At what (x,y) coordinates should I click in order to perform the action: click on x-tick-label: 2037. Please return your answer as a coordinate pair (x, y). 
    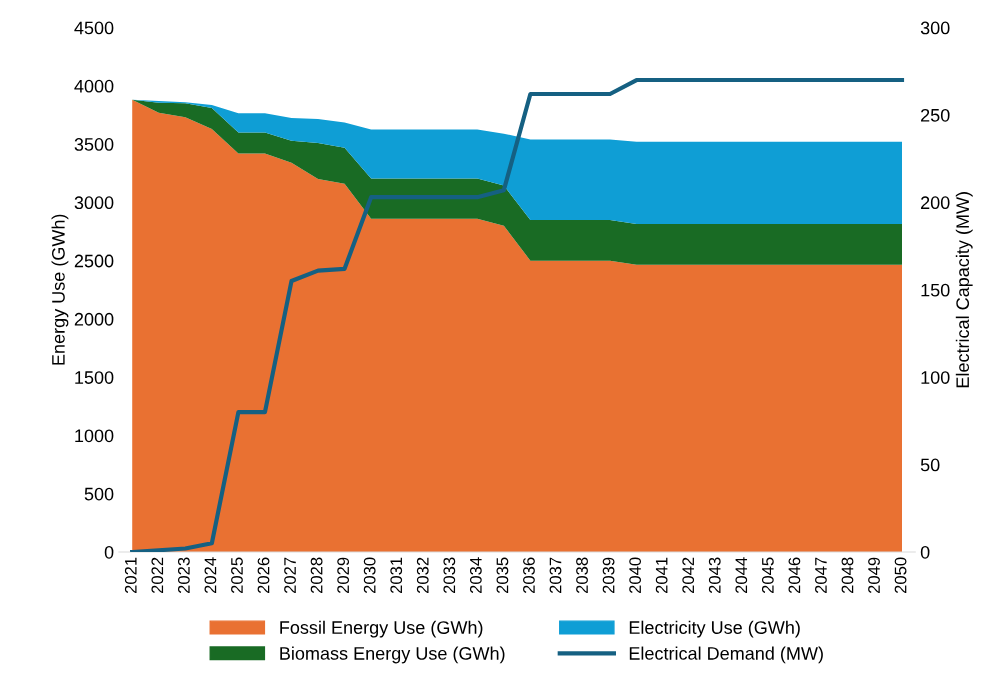
    Looking at the image, I should click on (555, 575).